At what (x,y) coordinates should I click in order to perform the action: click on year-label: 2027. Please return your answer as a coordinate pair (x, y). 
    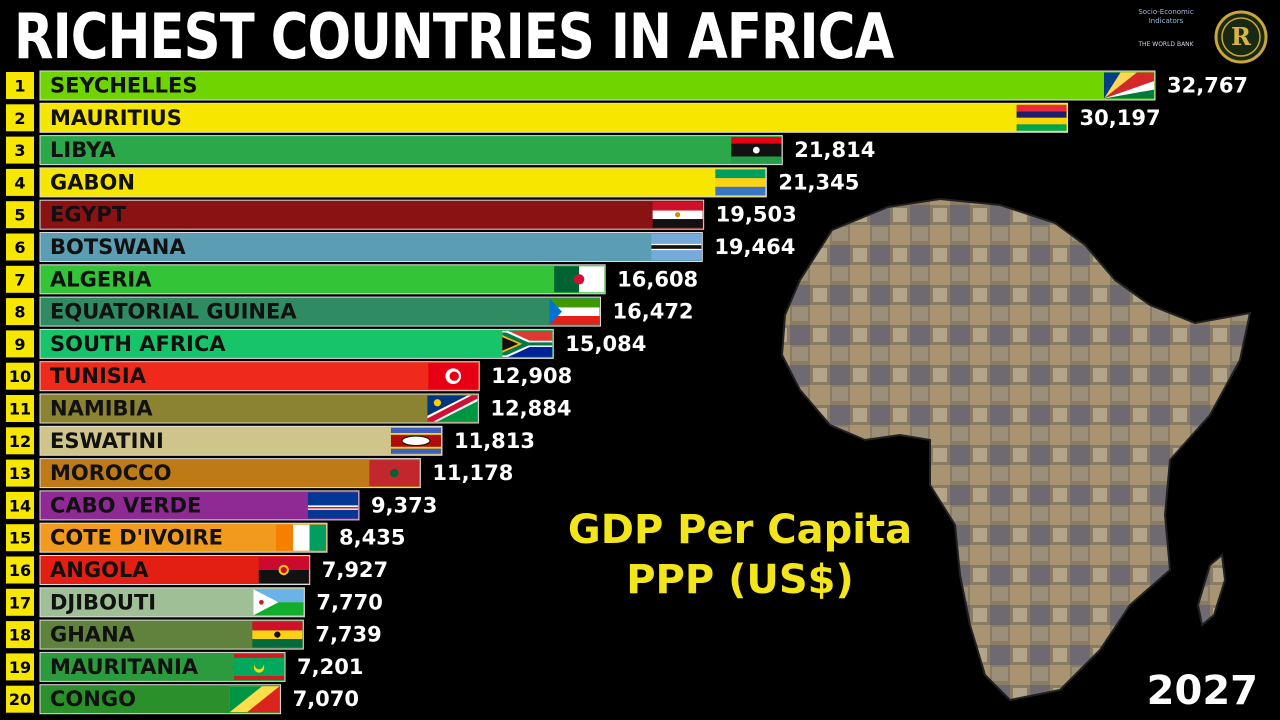
    Looking at the image, I should click on (1202, 691).